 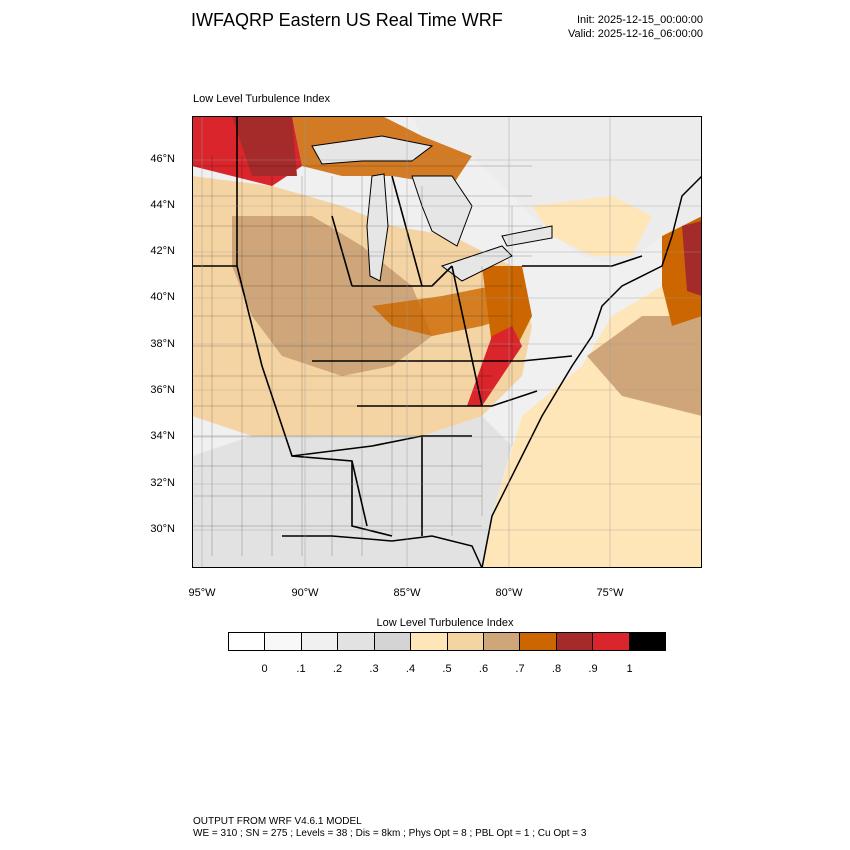 I want to click on lat-label-38: 38°N, so click(x=162, y=344).